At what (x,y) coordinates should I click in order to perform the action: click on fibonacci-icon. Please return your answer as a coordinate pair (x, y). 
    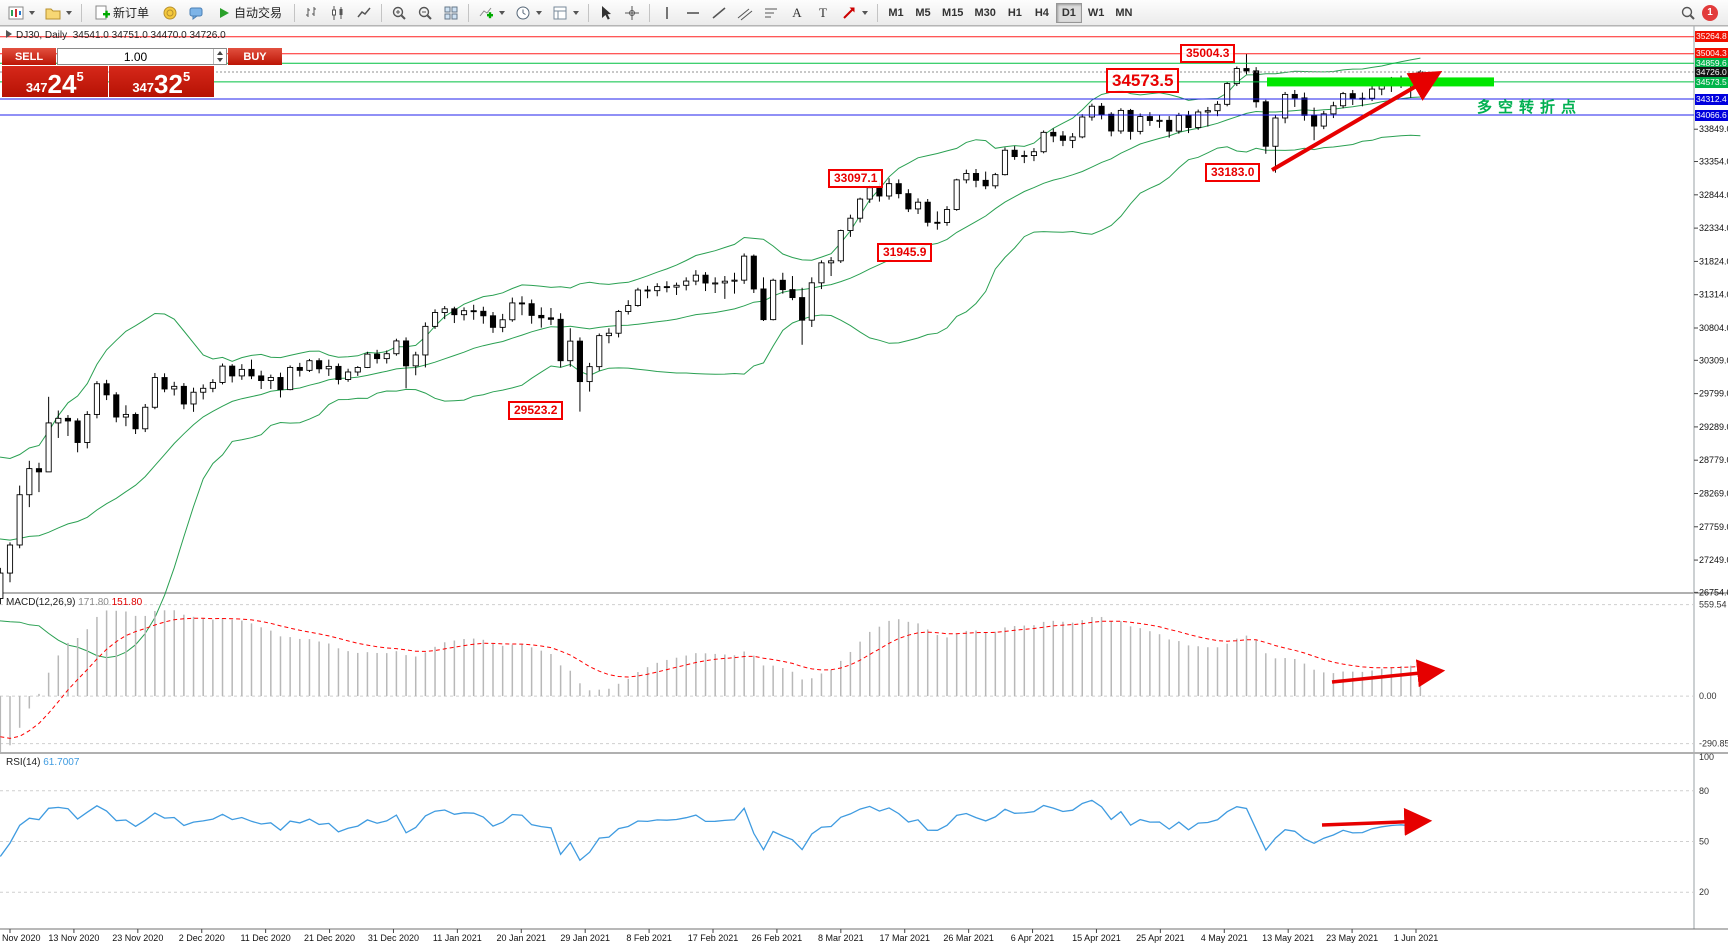
    Looking at the image, I should click on (771, 13).